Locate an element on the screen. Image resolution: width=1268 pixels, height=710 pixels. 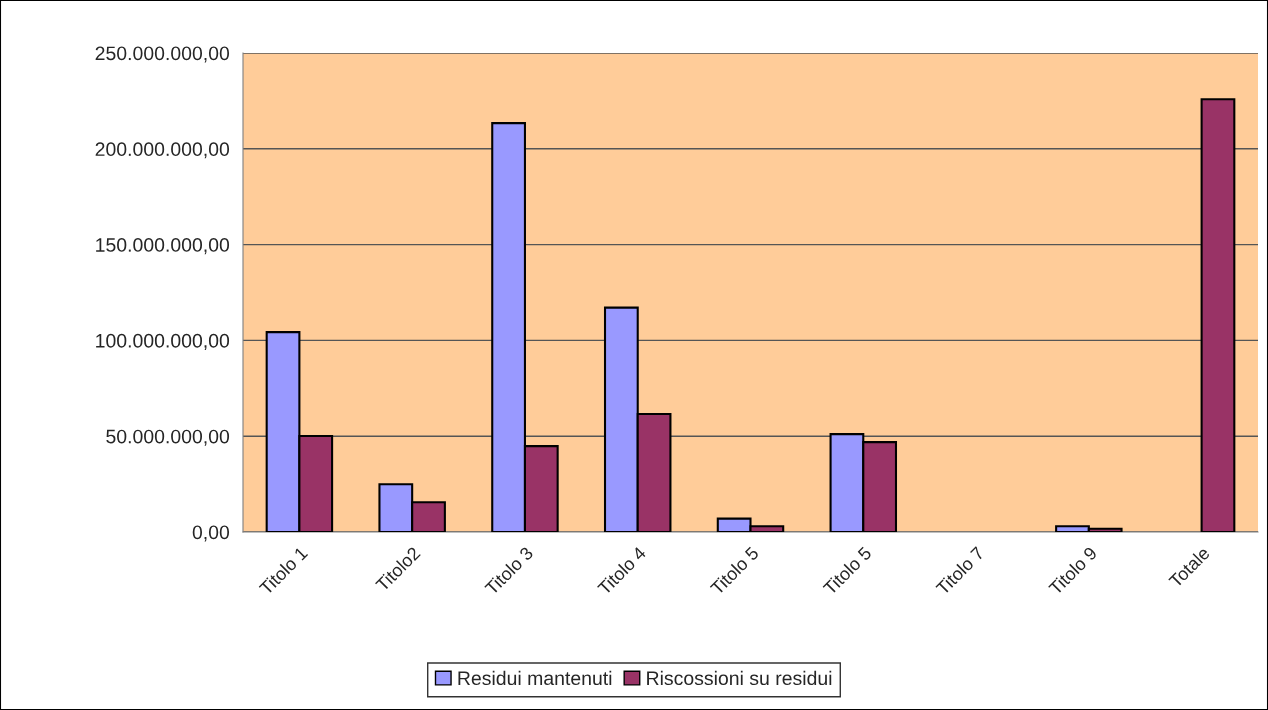
y-tick-label: 100.000.000,00 is located at coordinates (163, 341).